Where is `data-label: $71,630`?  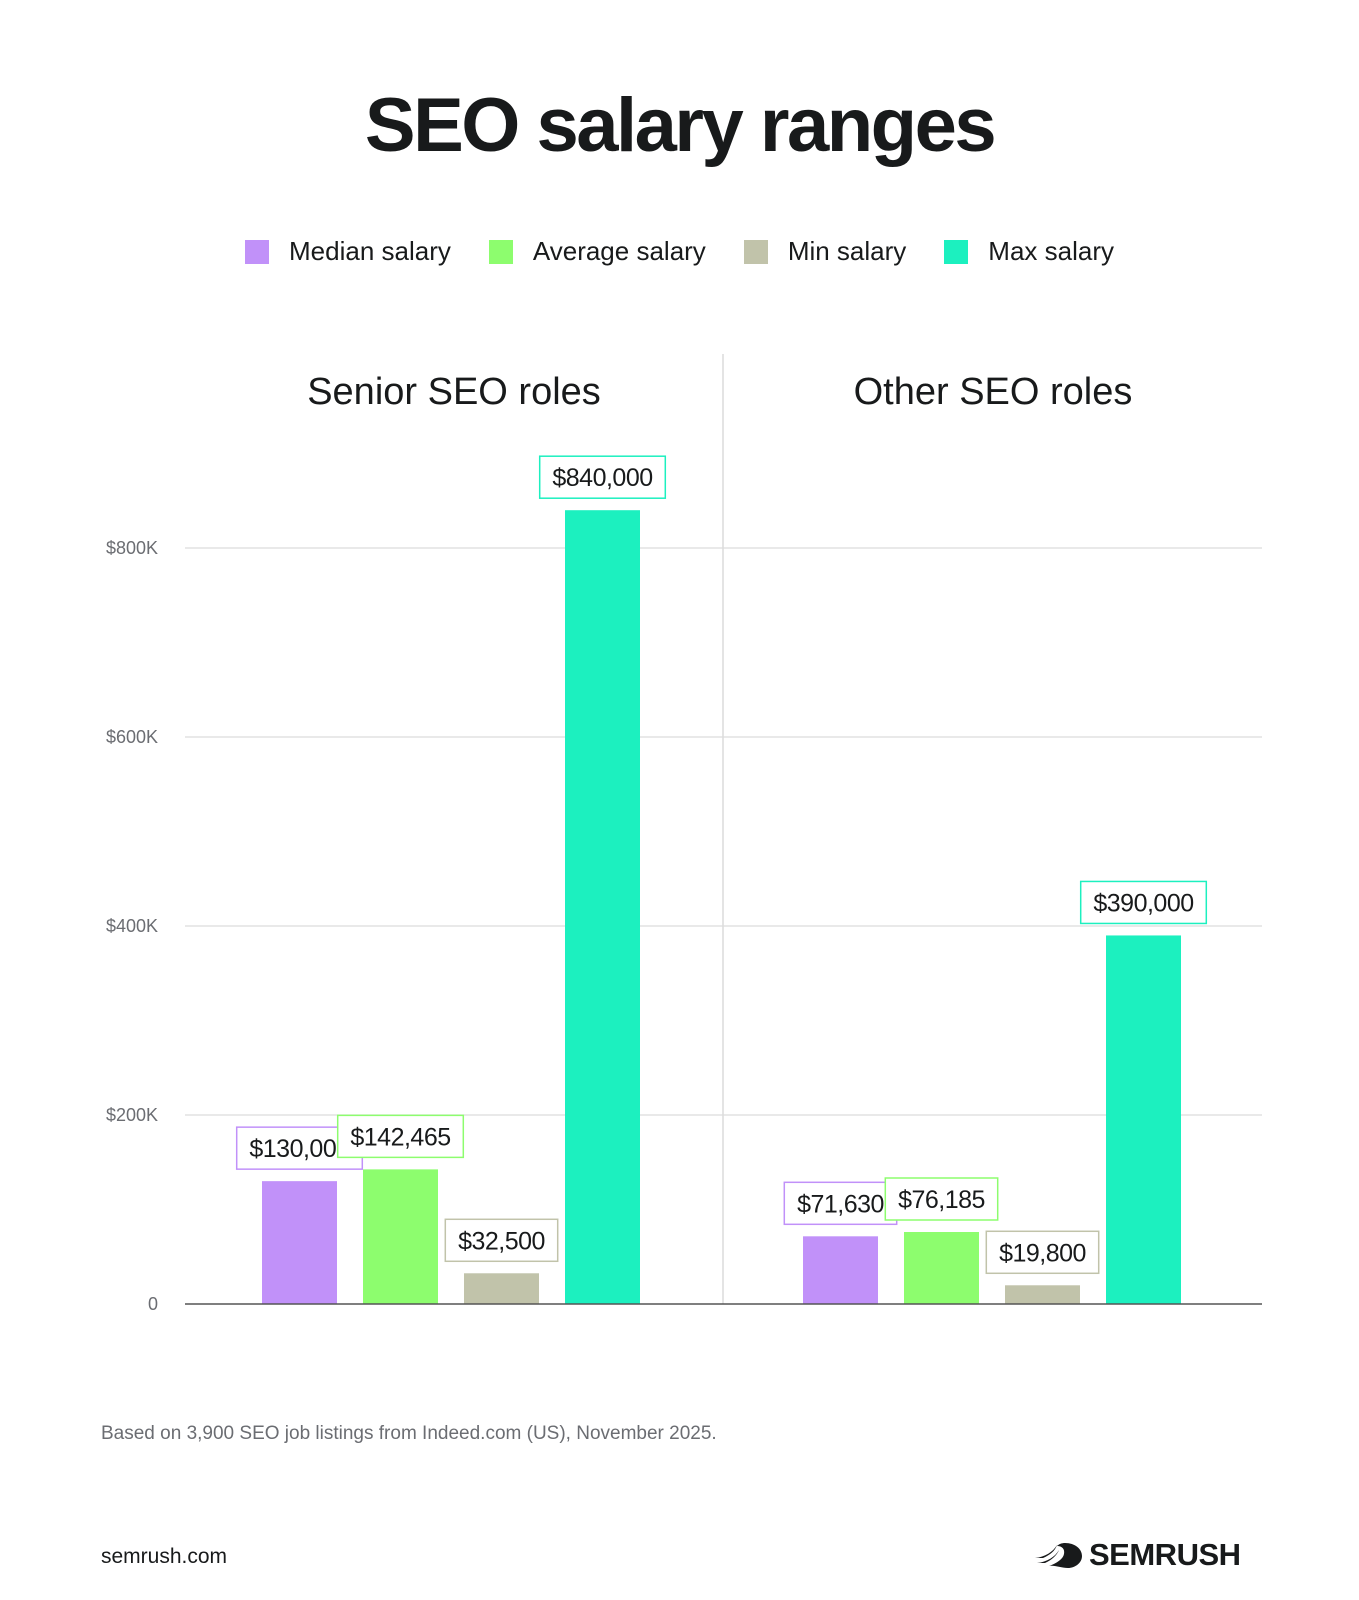
data-label: $71,630 is located at coordinates (840, 1204).